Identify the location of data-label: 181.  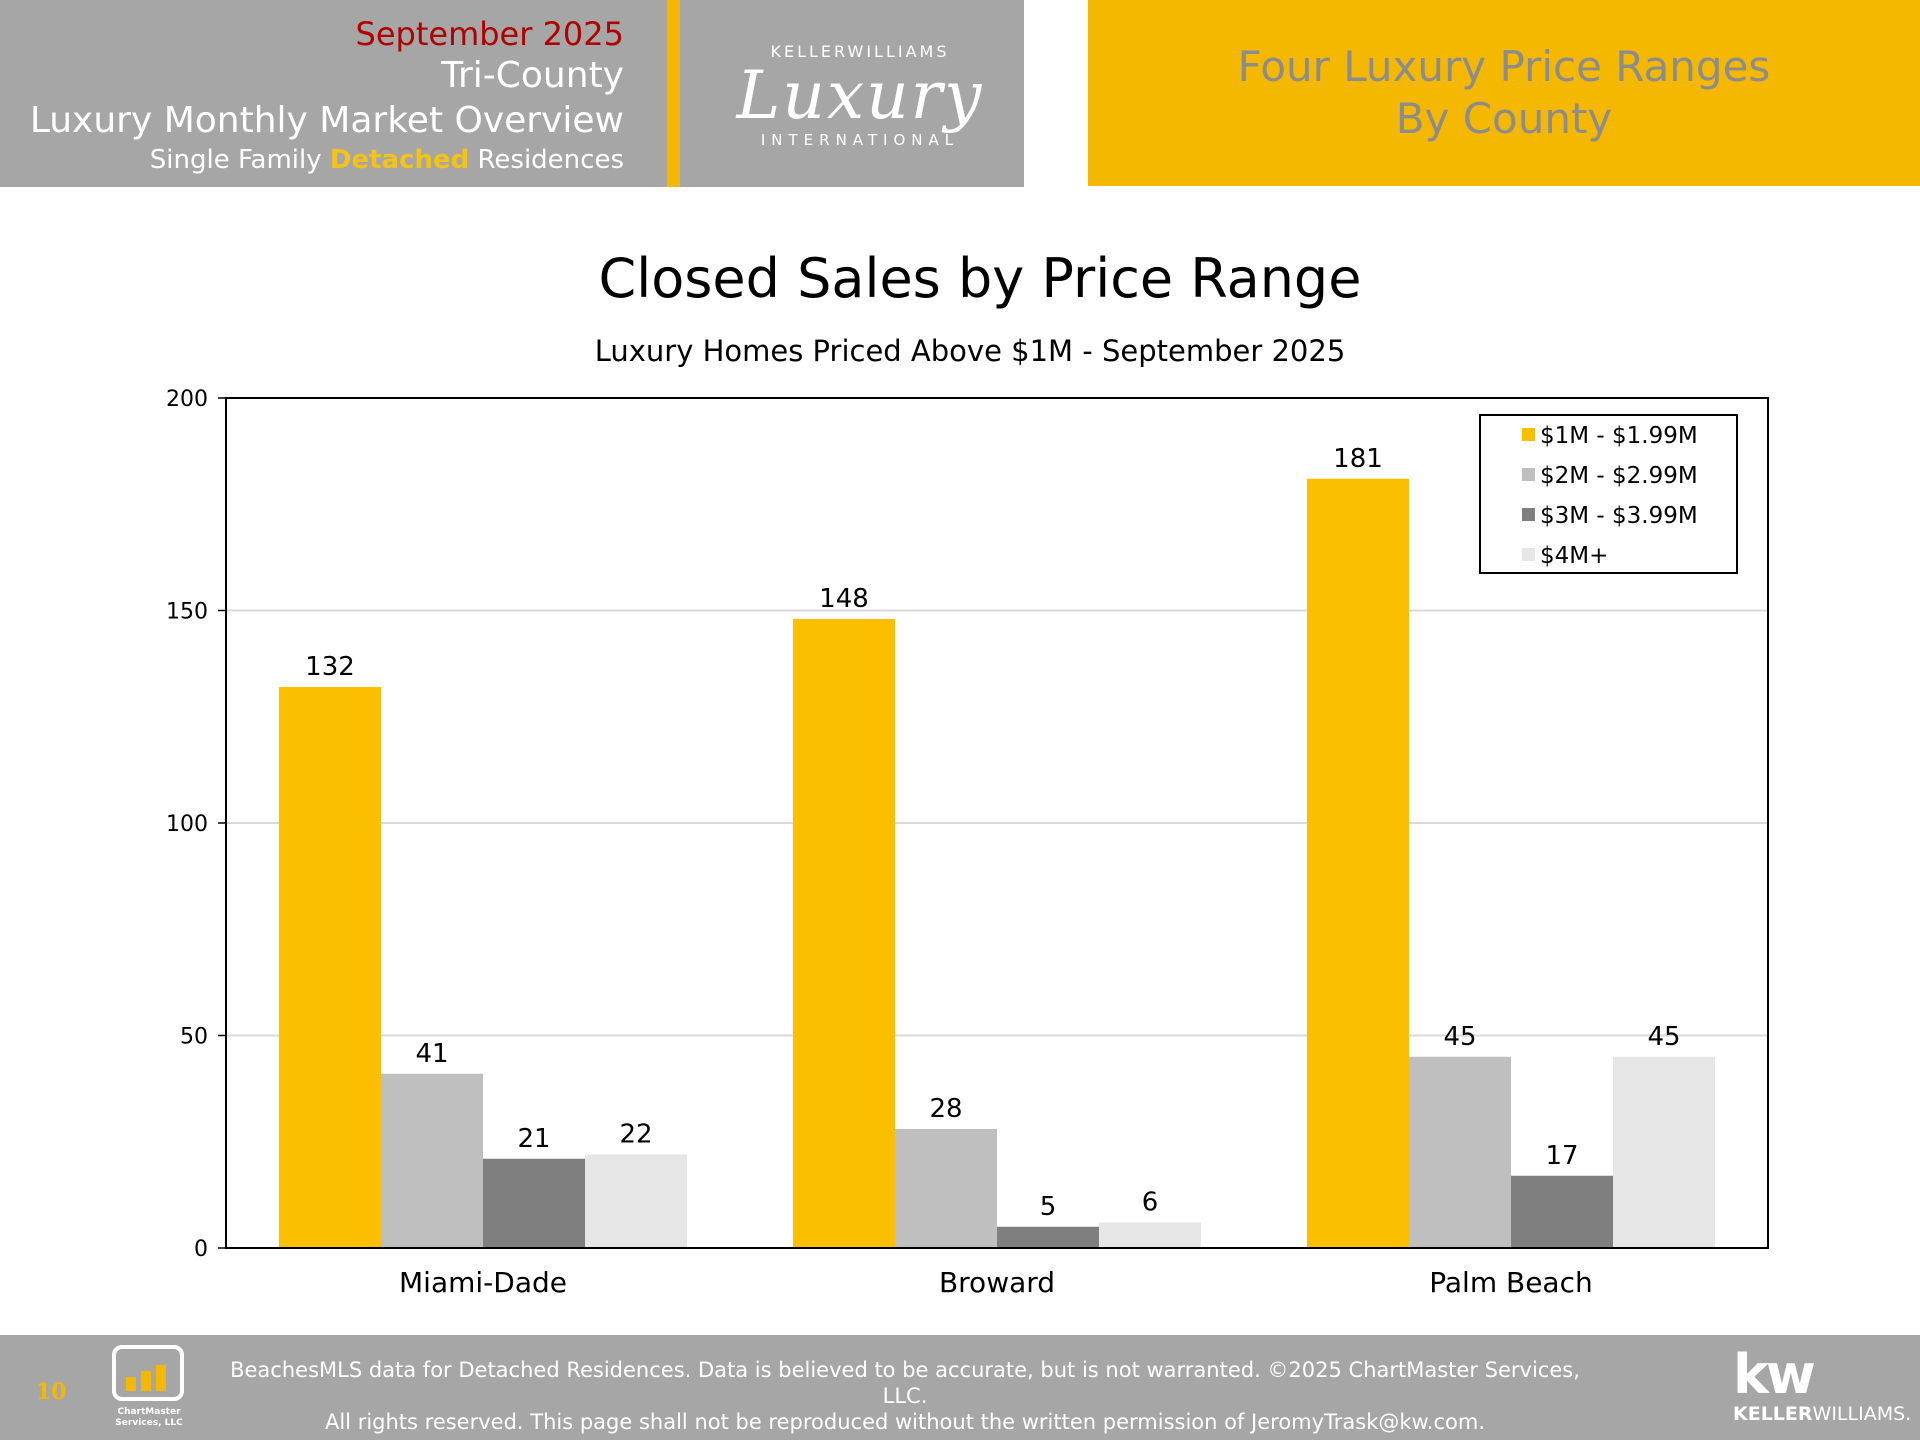
(1358, 459).